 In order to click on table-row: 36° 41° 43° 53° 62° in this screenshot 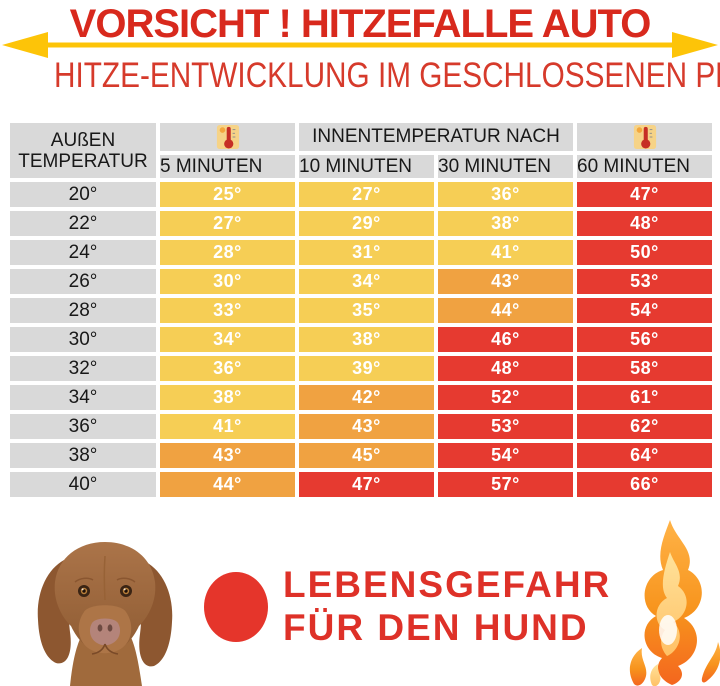, I will do `click(361, 426)`.